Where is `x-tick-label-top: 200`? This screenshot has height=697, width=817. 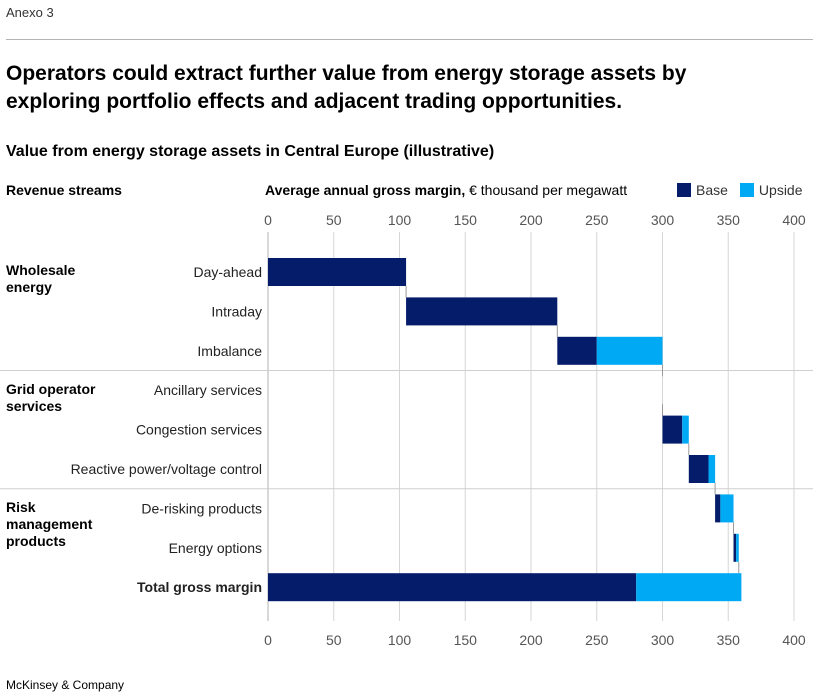
x-tick-label-top: 200 is located at coordinates (531, 220).